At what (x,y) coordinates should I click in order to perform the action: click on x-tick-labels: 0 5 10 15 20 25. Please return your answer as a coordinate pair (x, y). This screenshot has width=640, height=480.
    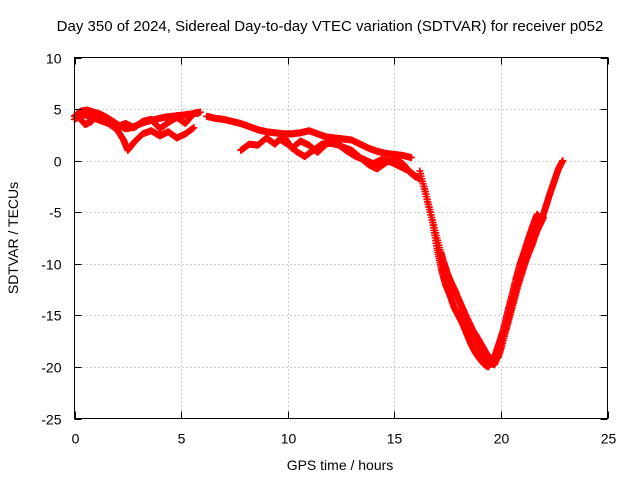
    Looking at the image, I should click on (344, 439).